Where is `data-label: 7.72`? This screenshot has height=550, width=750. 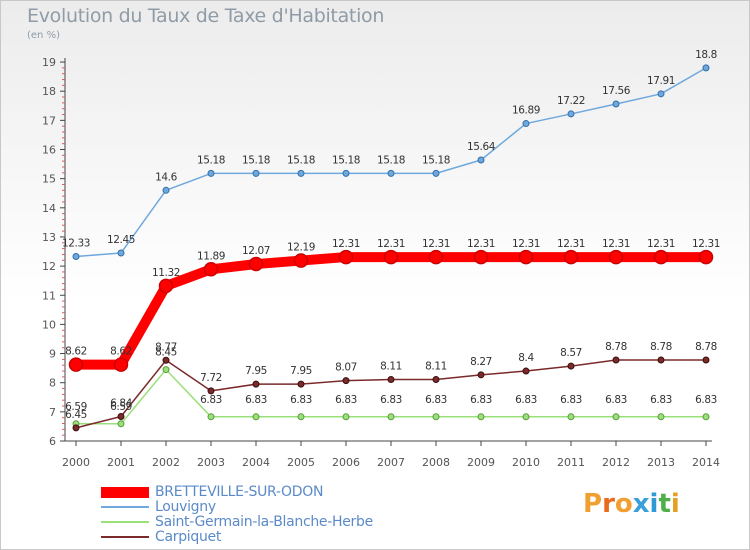 data-label: 7.72 is located at coordinates (211, 378).